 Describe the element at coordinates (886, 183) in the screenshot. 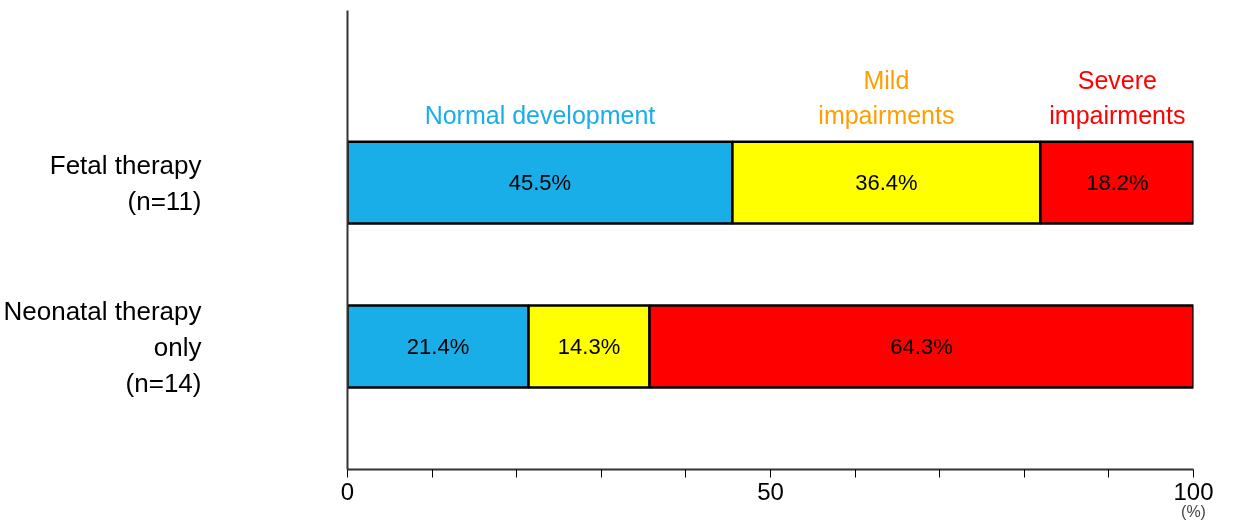

I see `data-label: 36.4%` at that location.